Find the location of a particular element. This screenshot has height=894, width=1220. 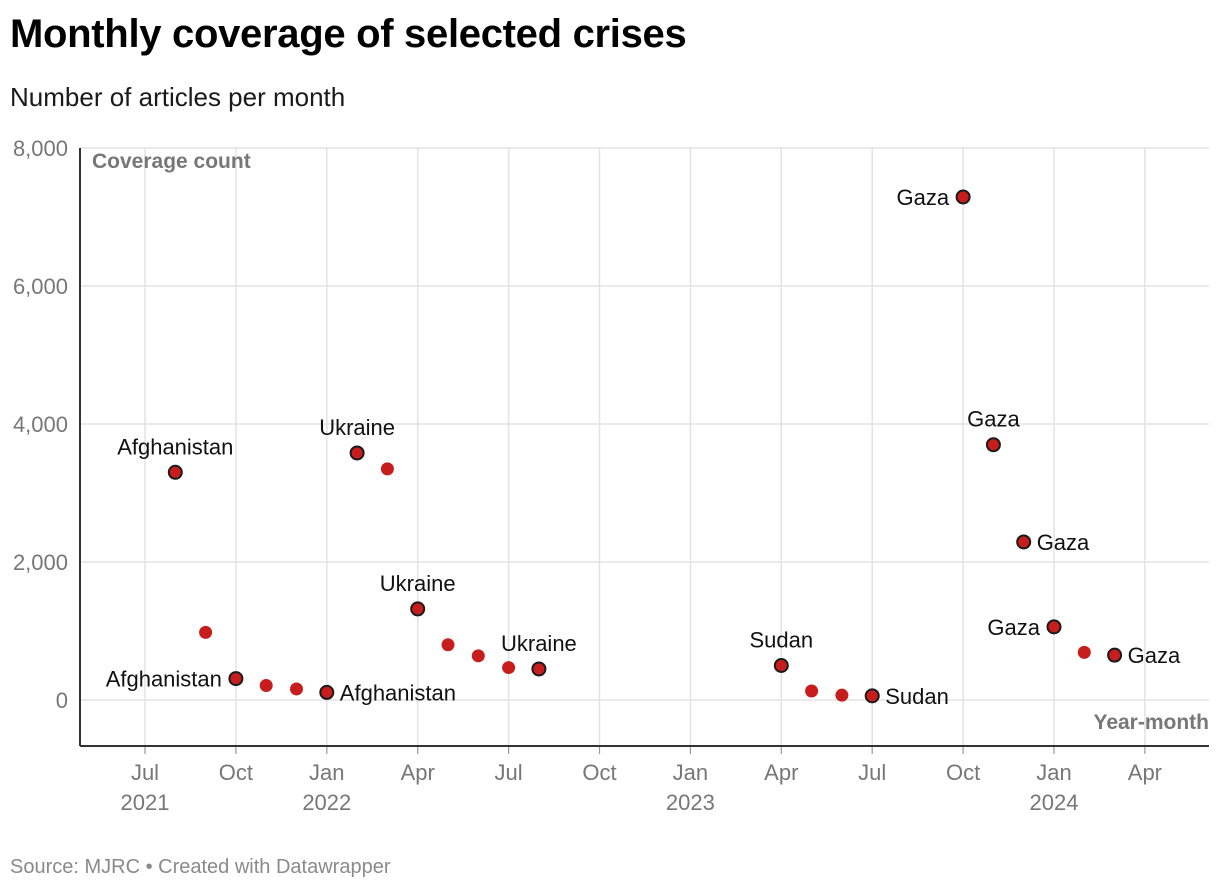

y-tick-label: 0 is located at coordinates (62, 700).